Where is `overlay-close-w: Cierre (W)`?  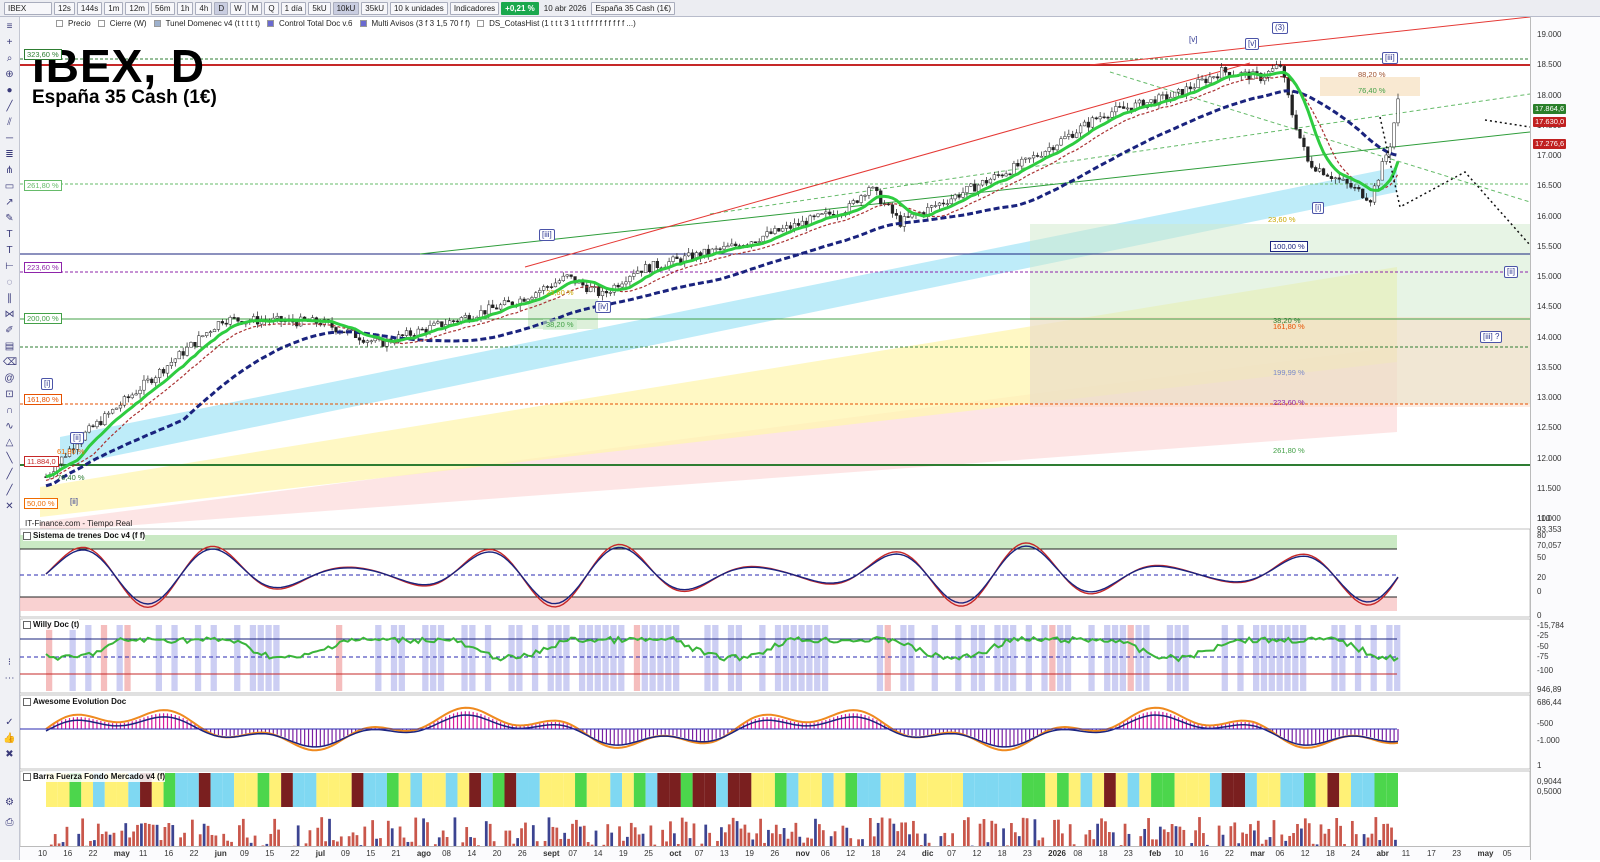 overlay-close-w: Cierre (W) is located at coordinates (123, 23).